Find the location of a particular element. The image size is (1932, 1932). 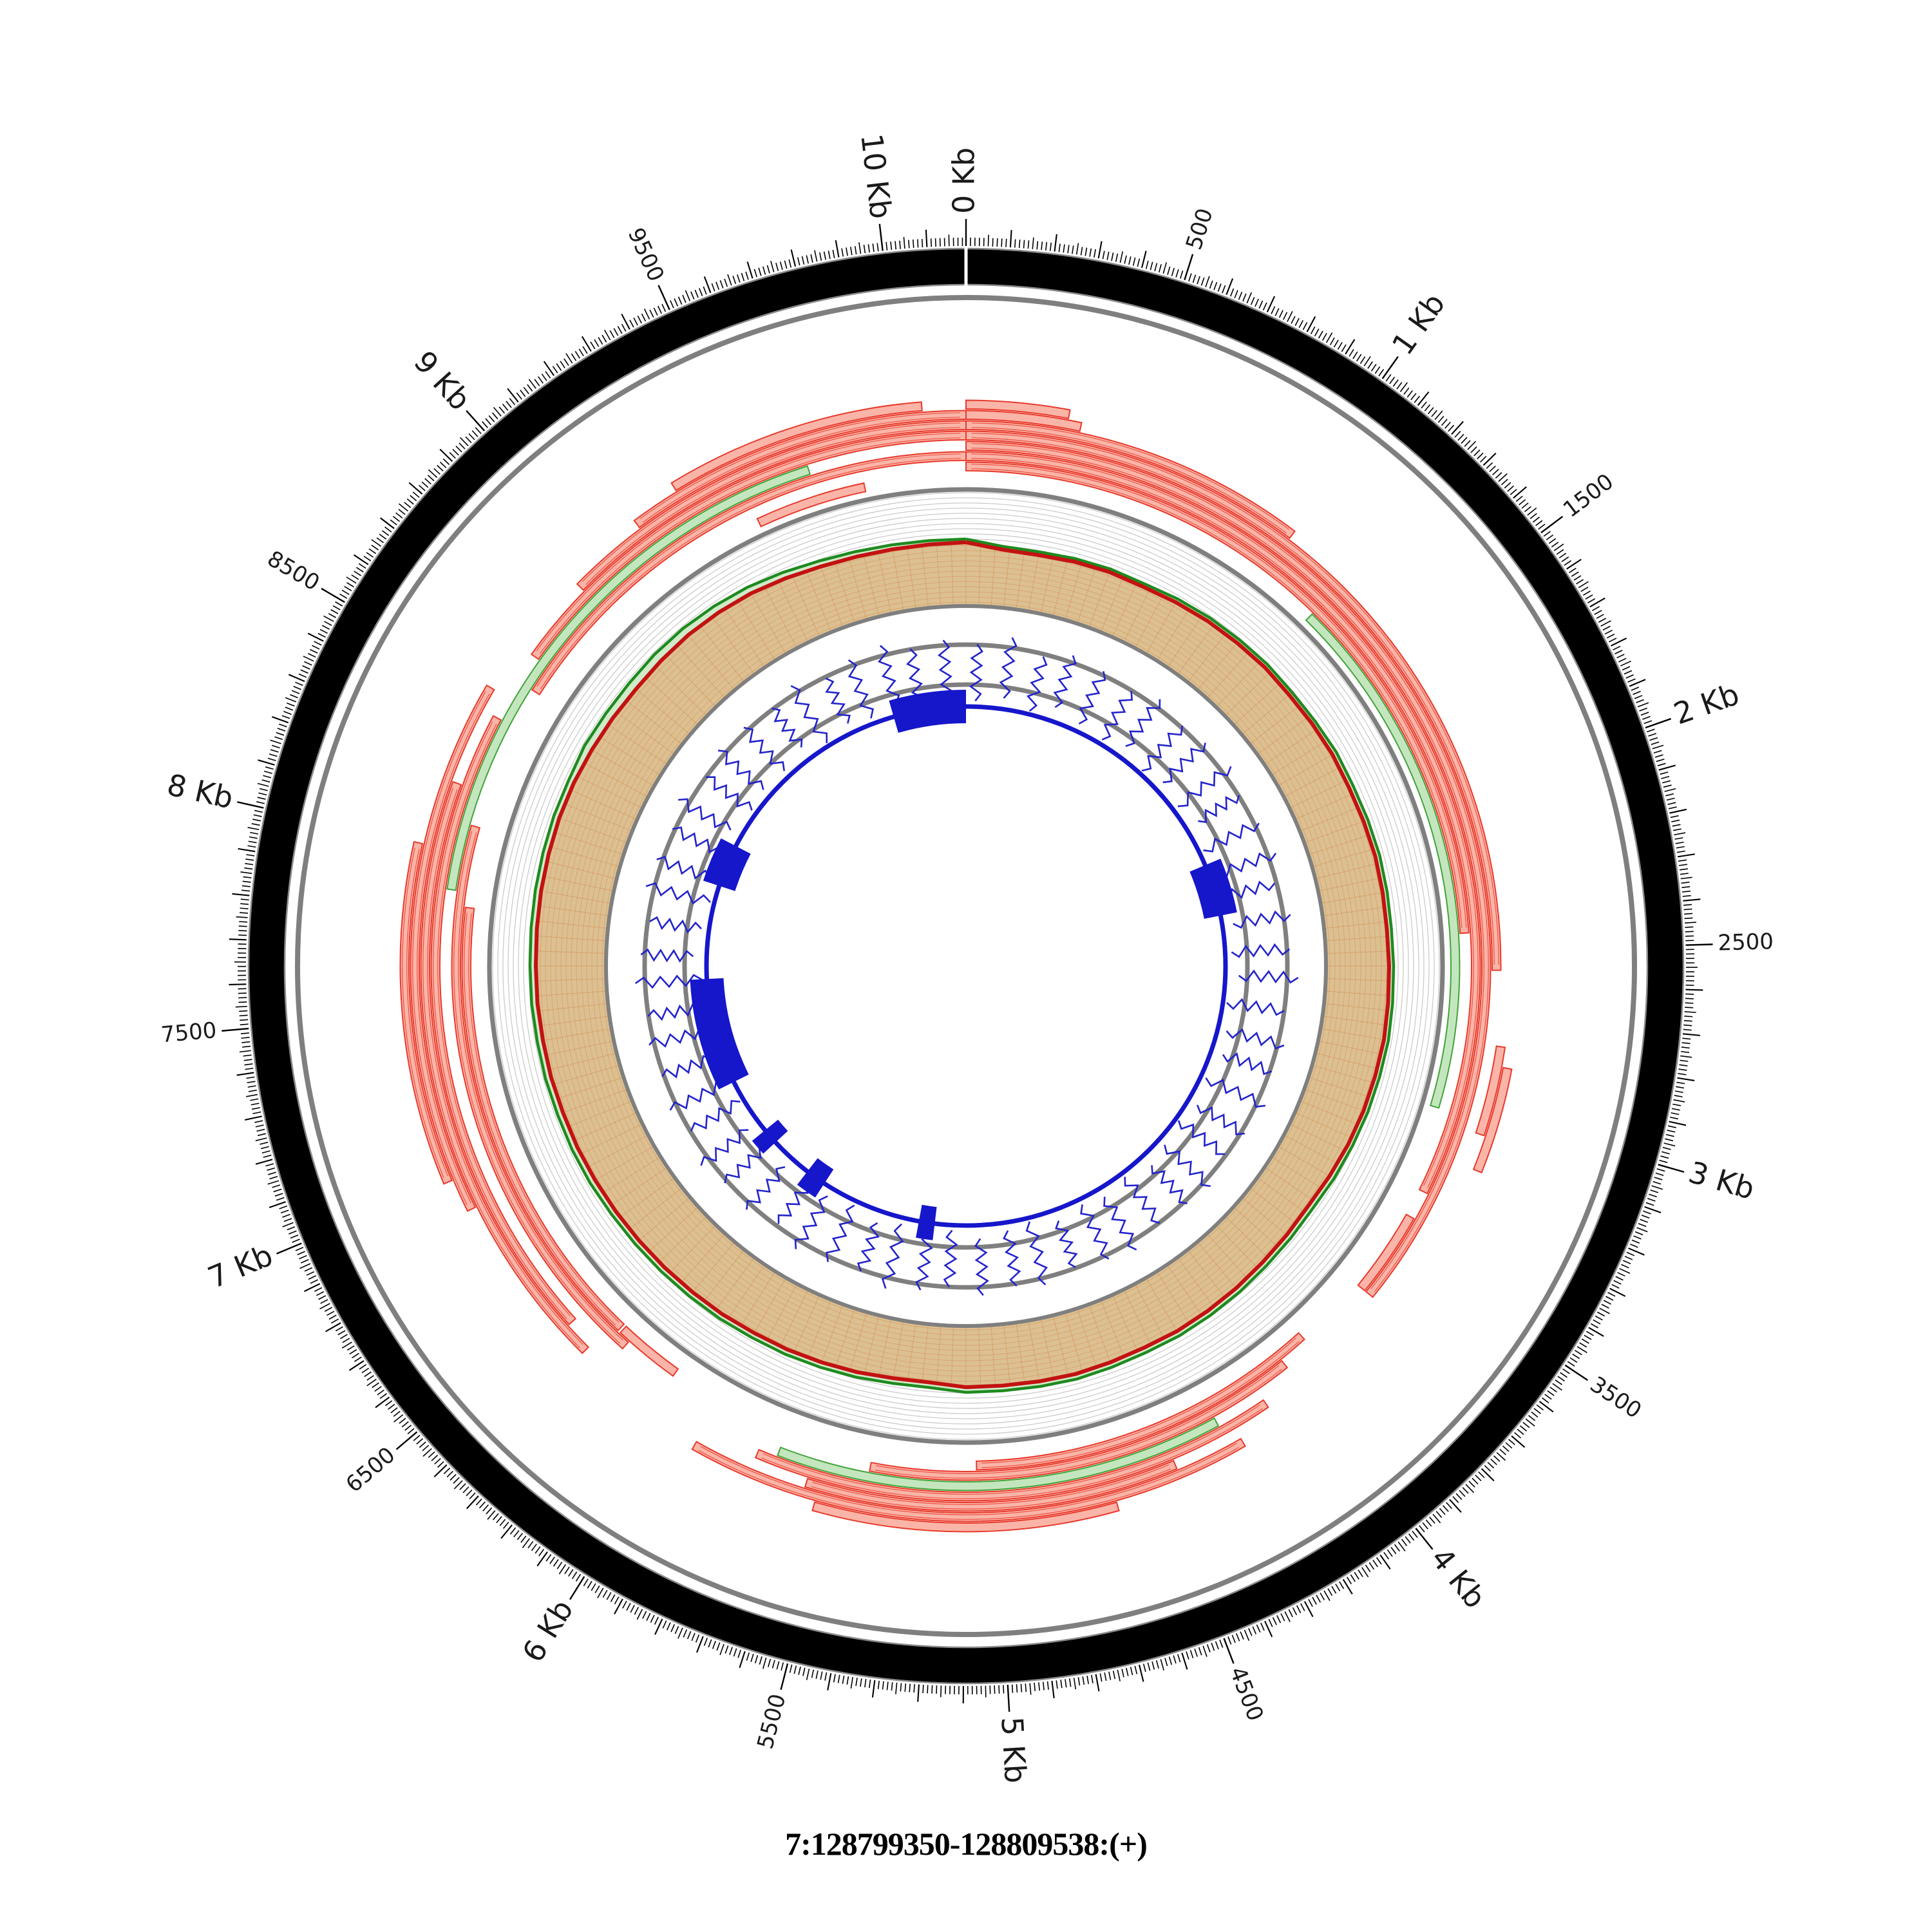

tick-label-5000: 5 Kb is located at coordinates (1013, 1750).